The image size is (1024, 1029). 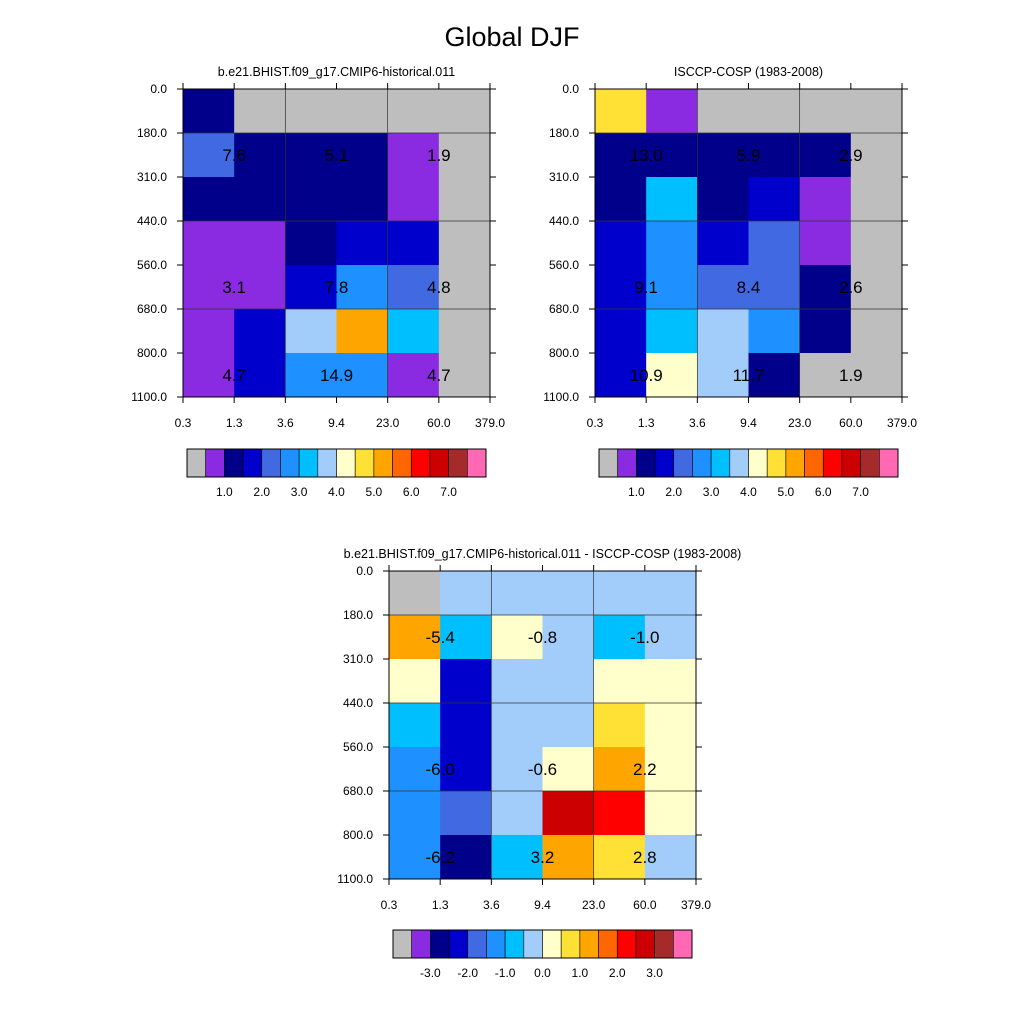 I want to click on data-label: 5.1, so click(x=337, y=155).